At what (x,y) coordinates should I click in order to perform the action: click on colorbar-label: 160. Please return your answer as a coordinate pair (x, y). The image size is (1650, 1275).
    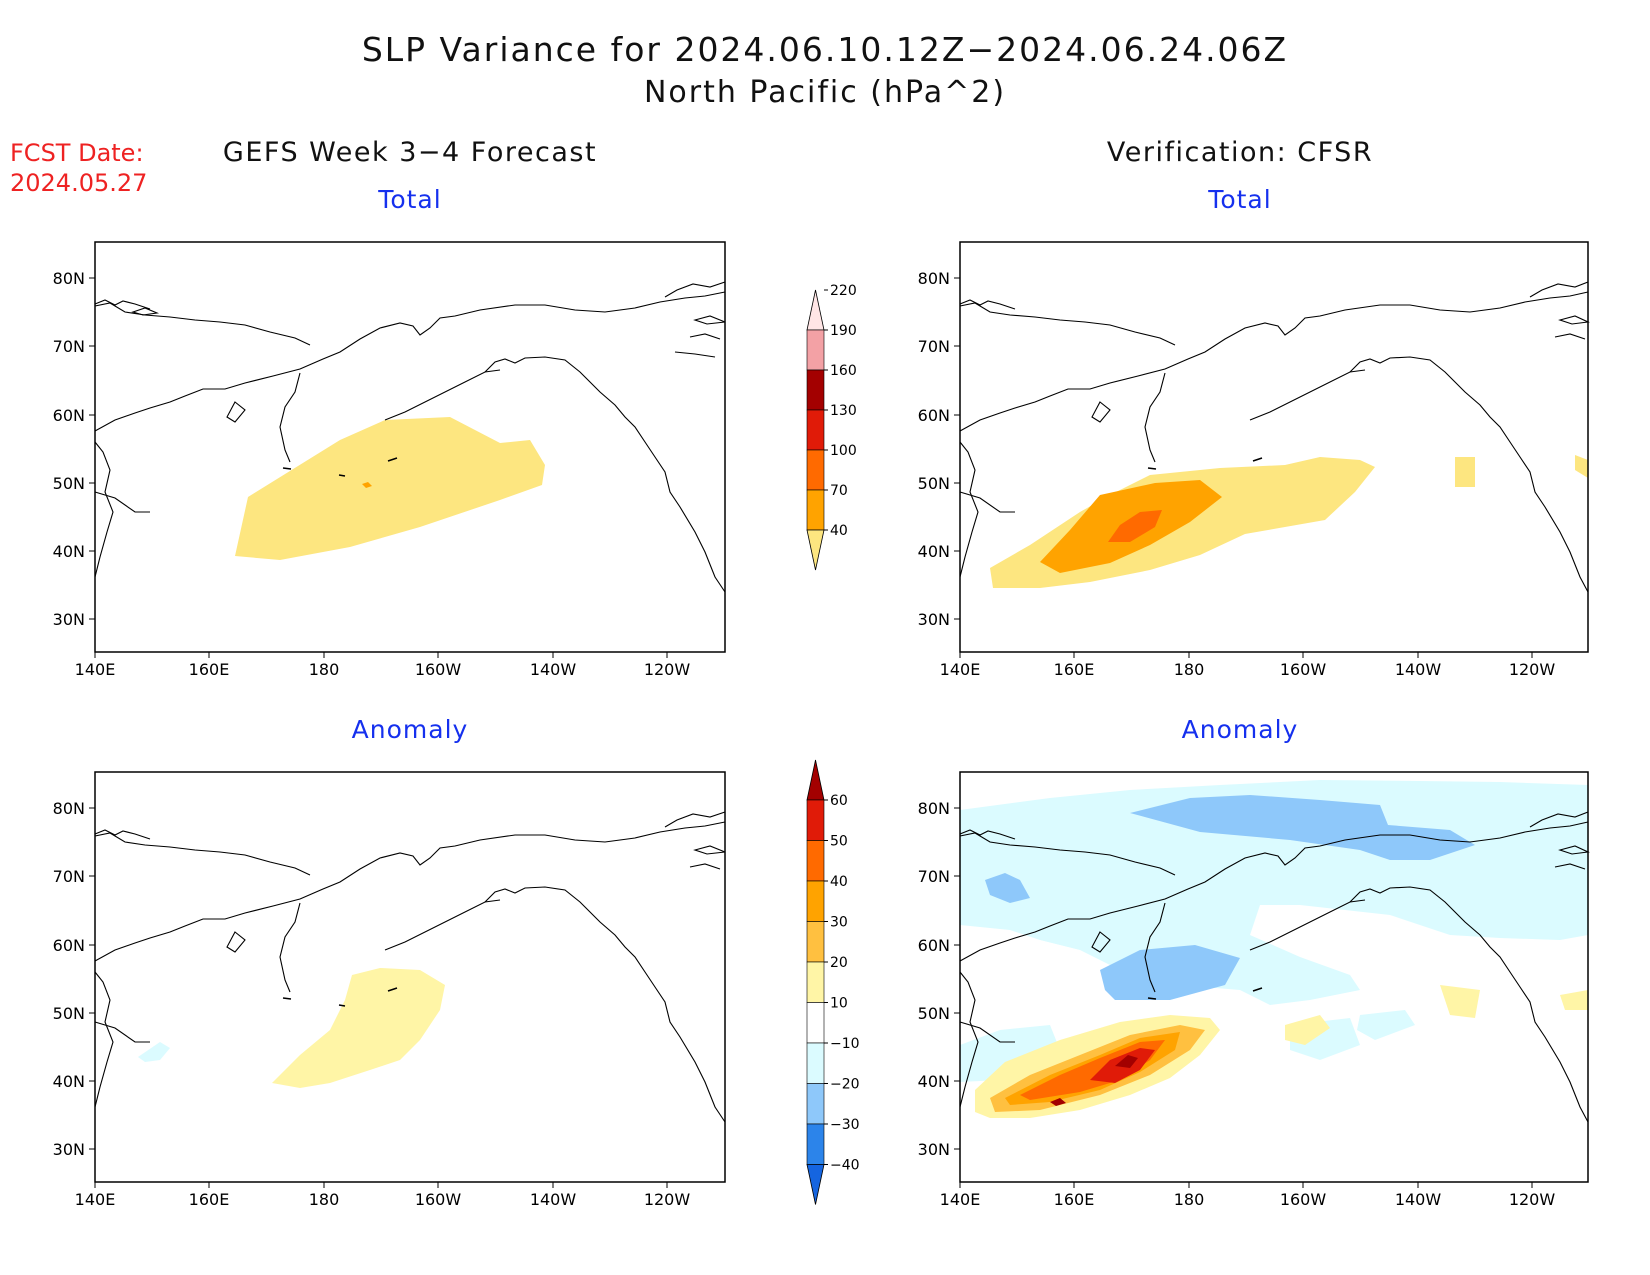
    Looking at the image, I should click on (843, 371).